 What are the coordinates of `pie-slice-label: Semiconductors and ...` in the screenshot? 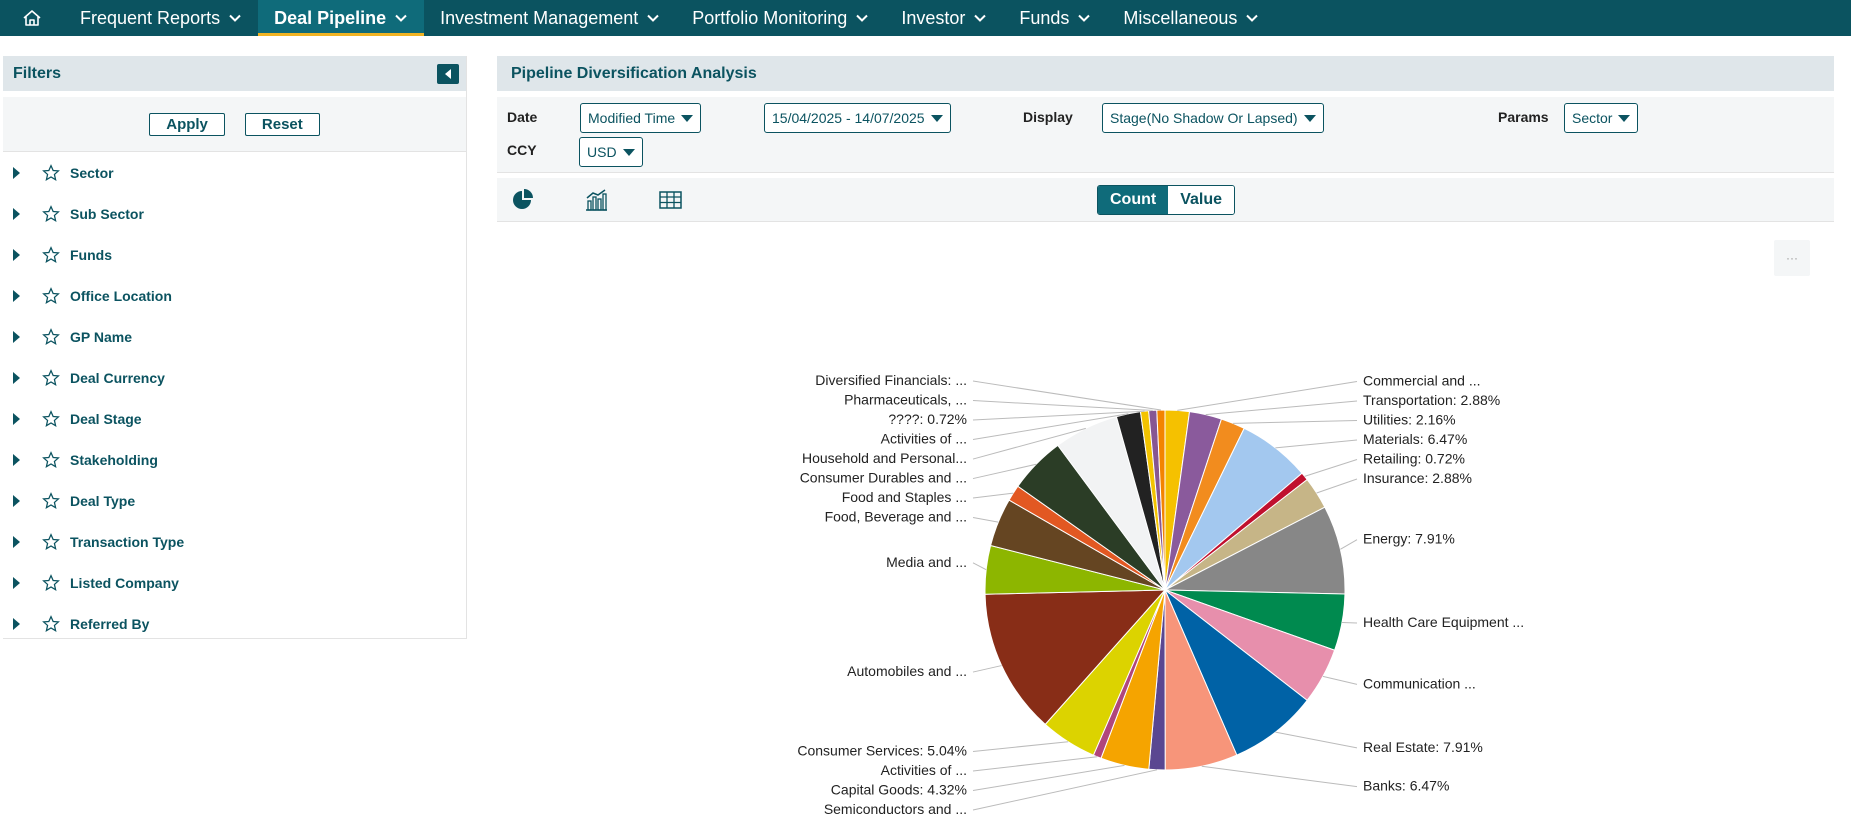 It's located at (895, 809).